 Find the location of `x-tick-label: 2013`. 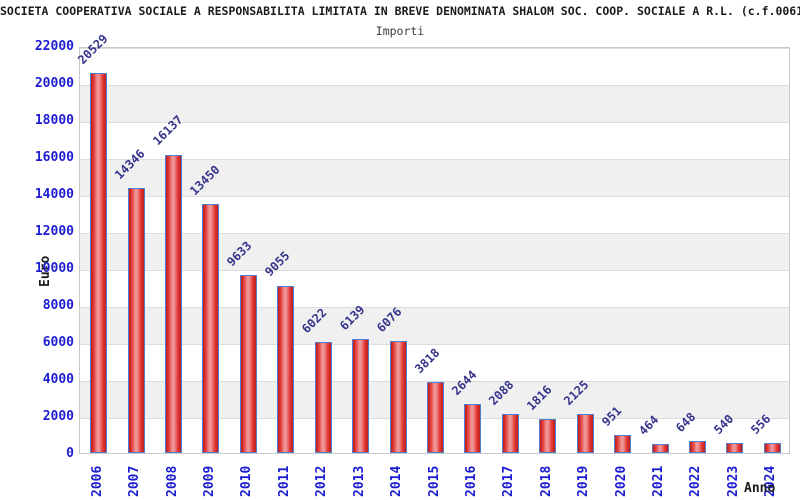

x-tick-label: 2013 is located at coordinates (359, 481).